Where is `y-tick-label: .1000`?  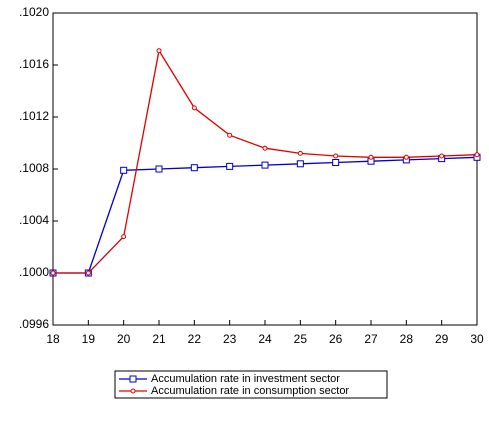 y-tick-label: .1000 is located at coordinates (34, 272).